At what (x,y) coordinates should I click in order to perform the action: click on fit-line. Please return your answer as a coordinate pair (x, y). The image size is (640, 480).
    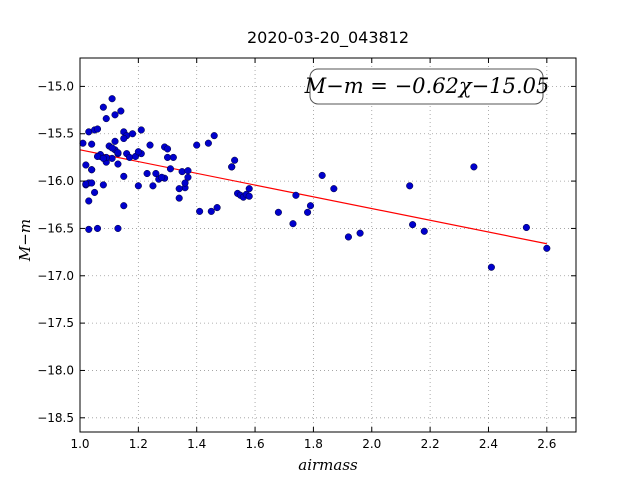
    Looking at the image, I should click on (313, 197).